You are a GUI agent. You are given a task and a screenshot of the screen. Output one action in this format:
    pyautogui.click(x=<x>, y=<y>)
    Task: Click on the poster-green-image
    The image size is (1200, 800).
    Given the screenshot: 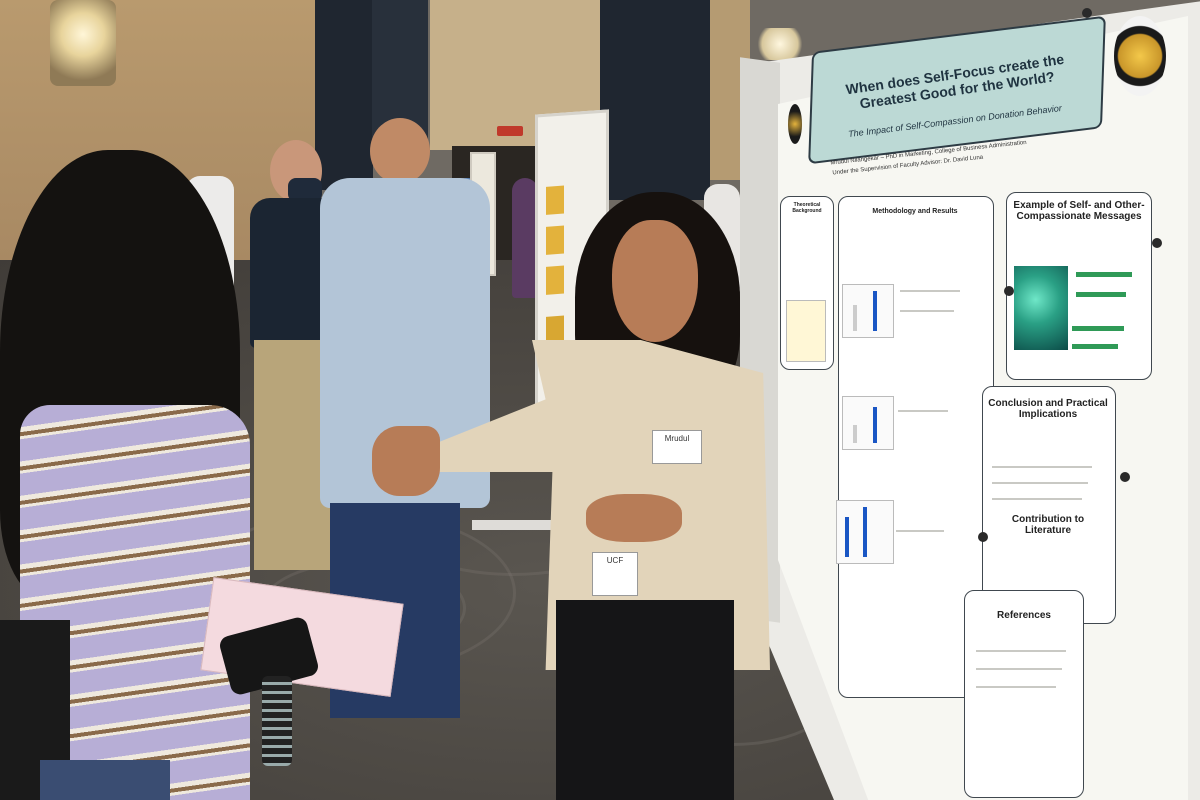 What is the action you would take?
    pyautogui.click(x=1041, y=308)
    